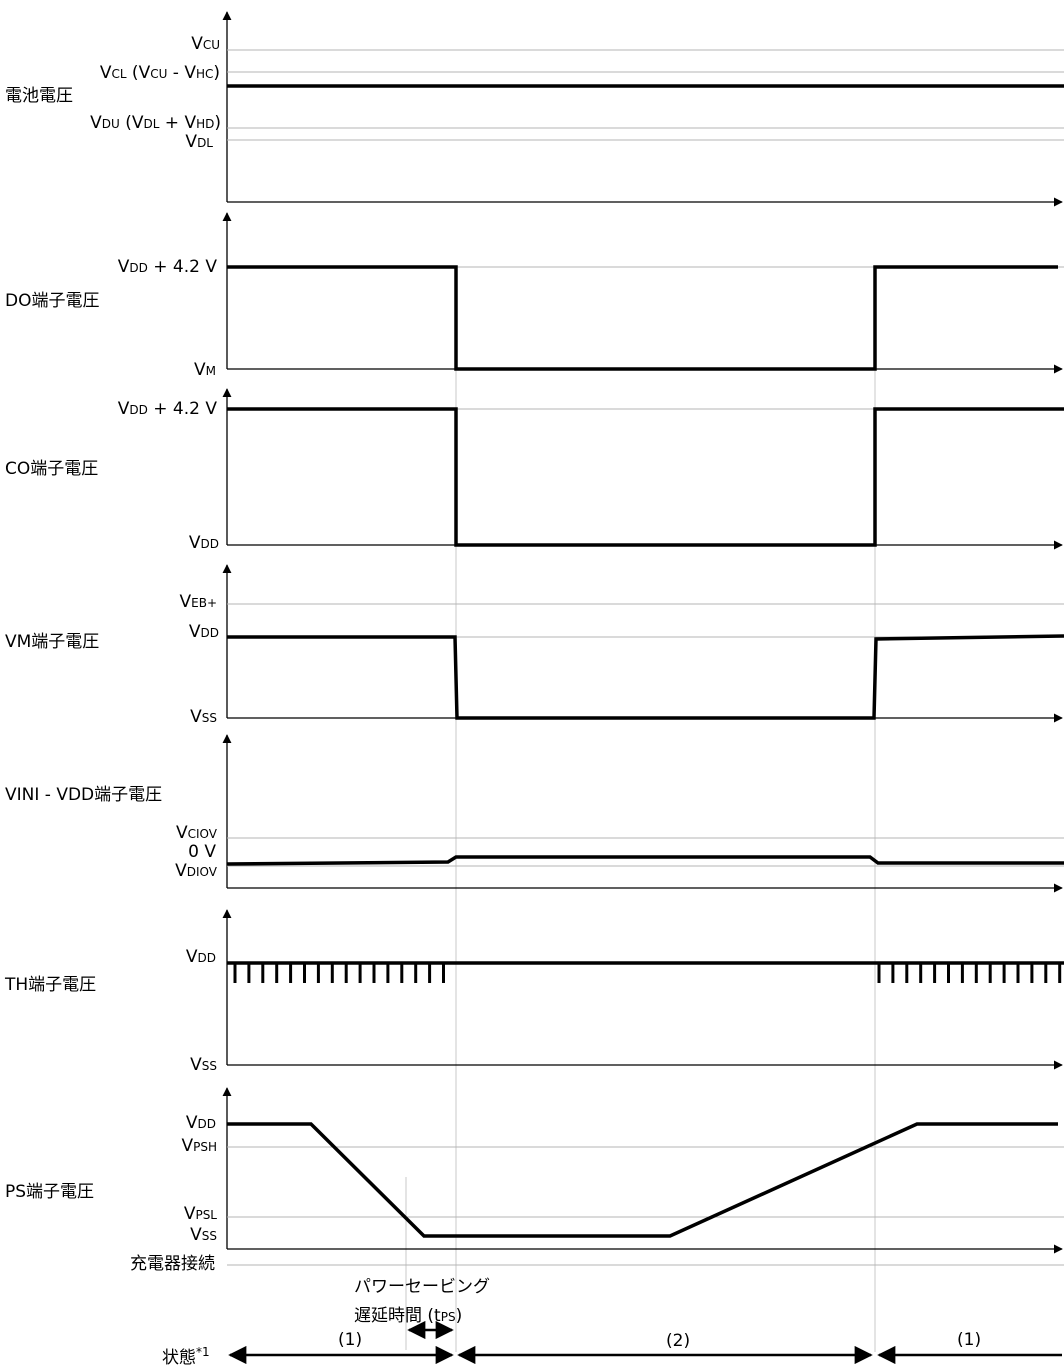  Describe the element at coordinates (49, 1192) in the screenshot. I see `ps-pin-voltage-label: PS端子電圧` at that location.